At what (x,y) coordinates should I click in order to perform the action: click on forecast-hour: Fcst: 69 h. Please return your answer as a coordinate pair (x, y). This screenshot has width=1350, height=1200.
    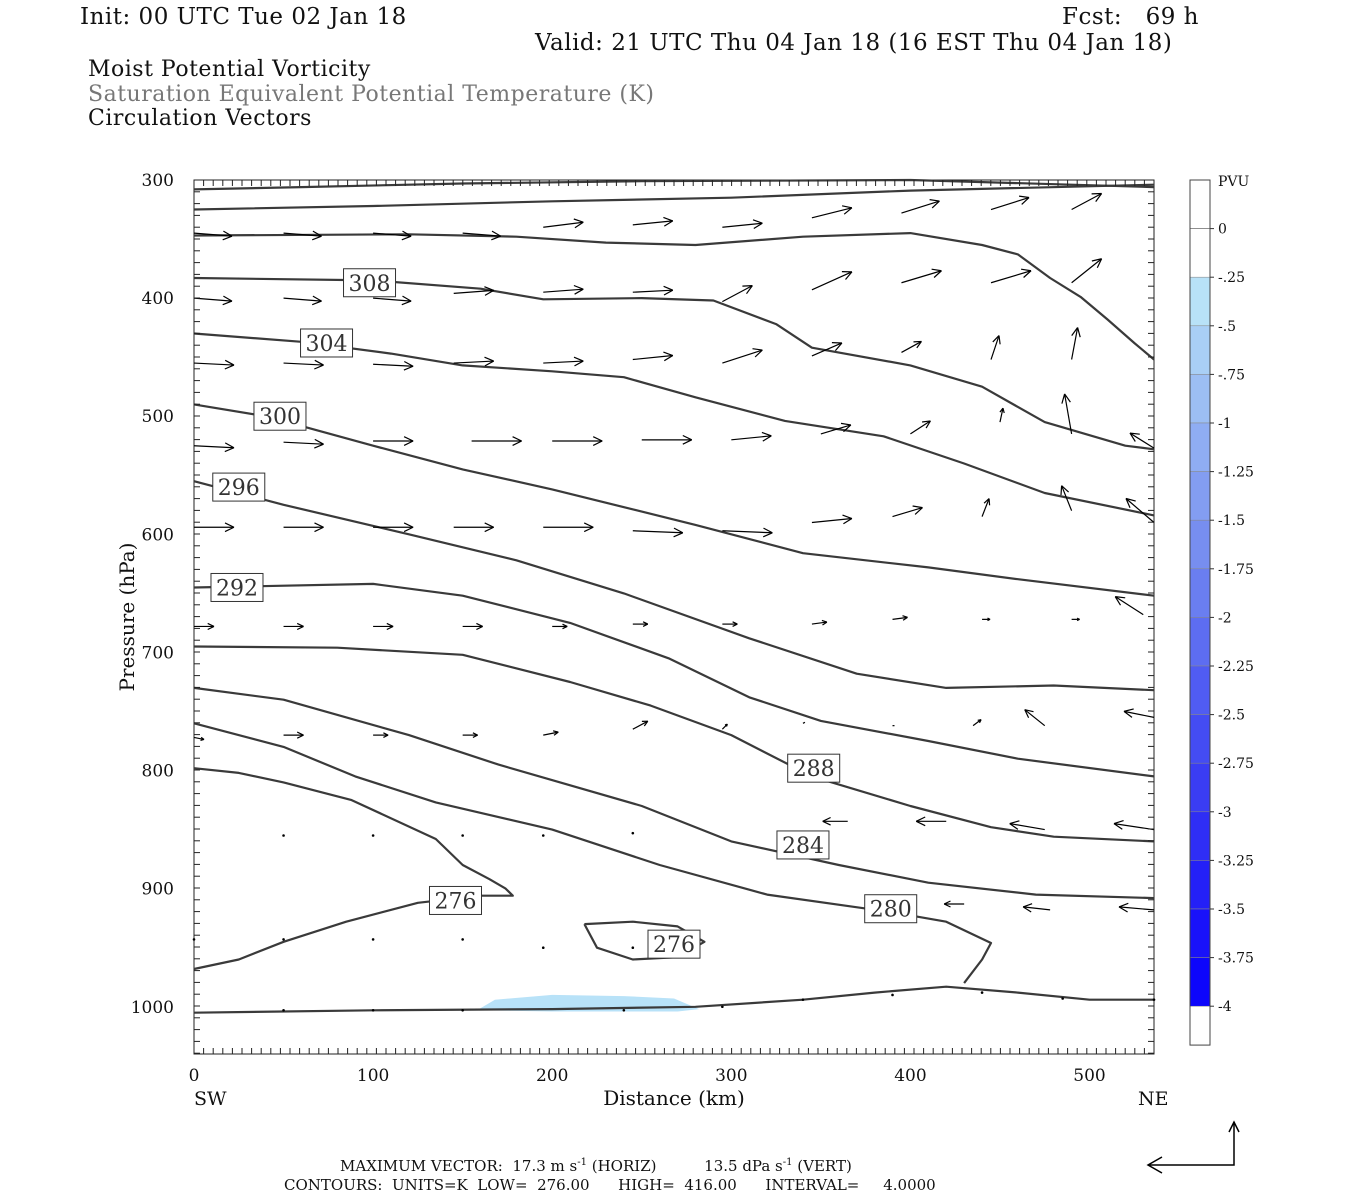
    Looking at the image, I should click on (1130, 17).